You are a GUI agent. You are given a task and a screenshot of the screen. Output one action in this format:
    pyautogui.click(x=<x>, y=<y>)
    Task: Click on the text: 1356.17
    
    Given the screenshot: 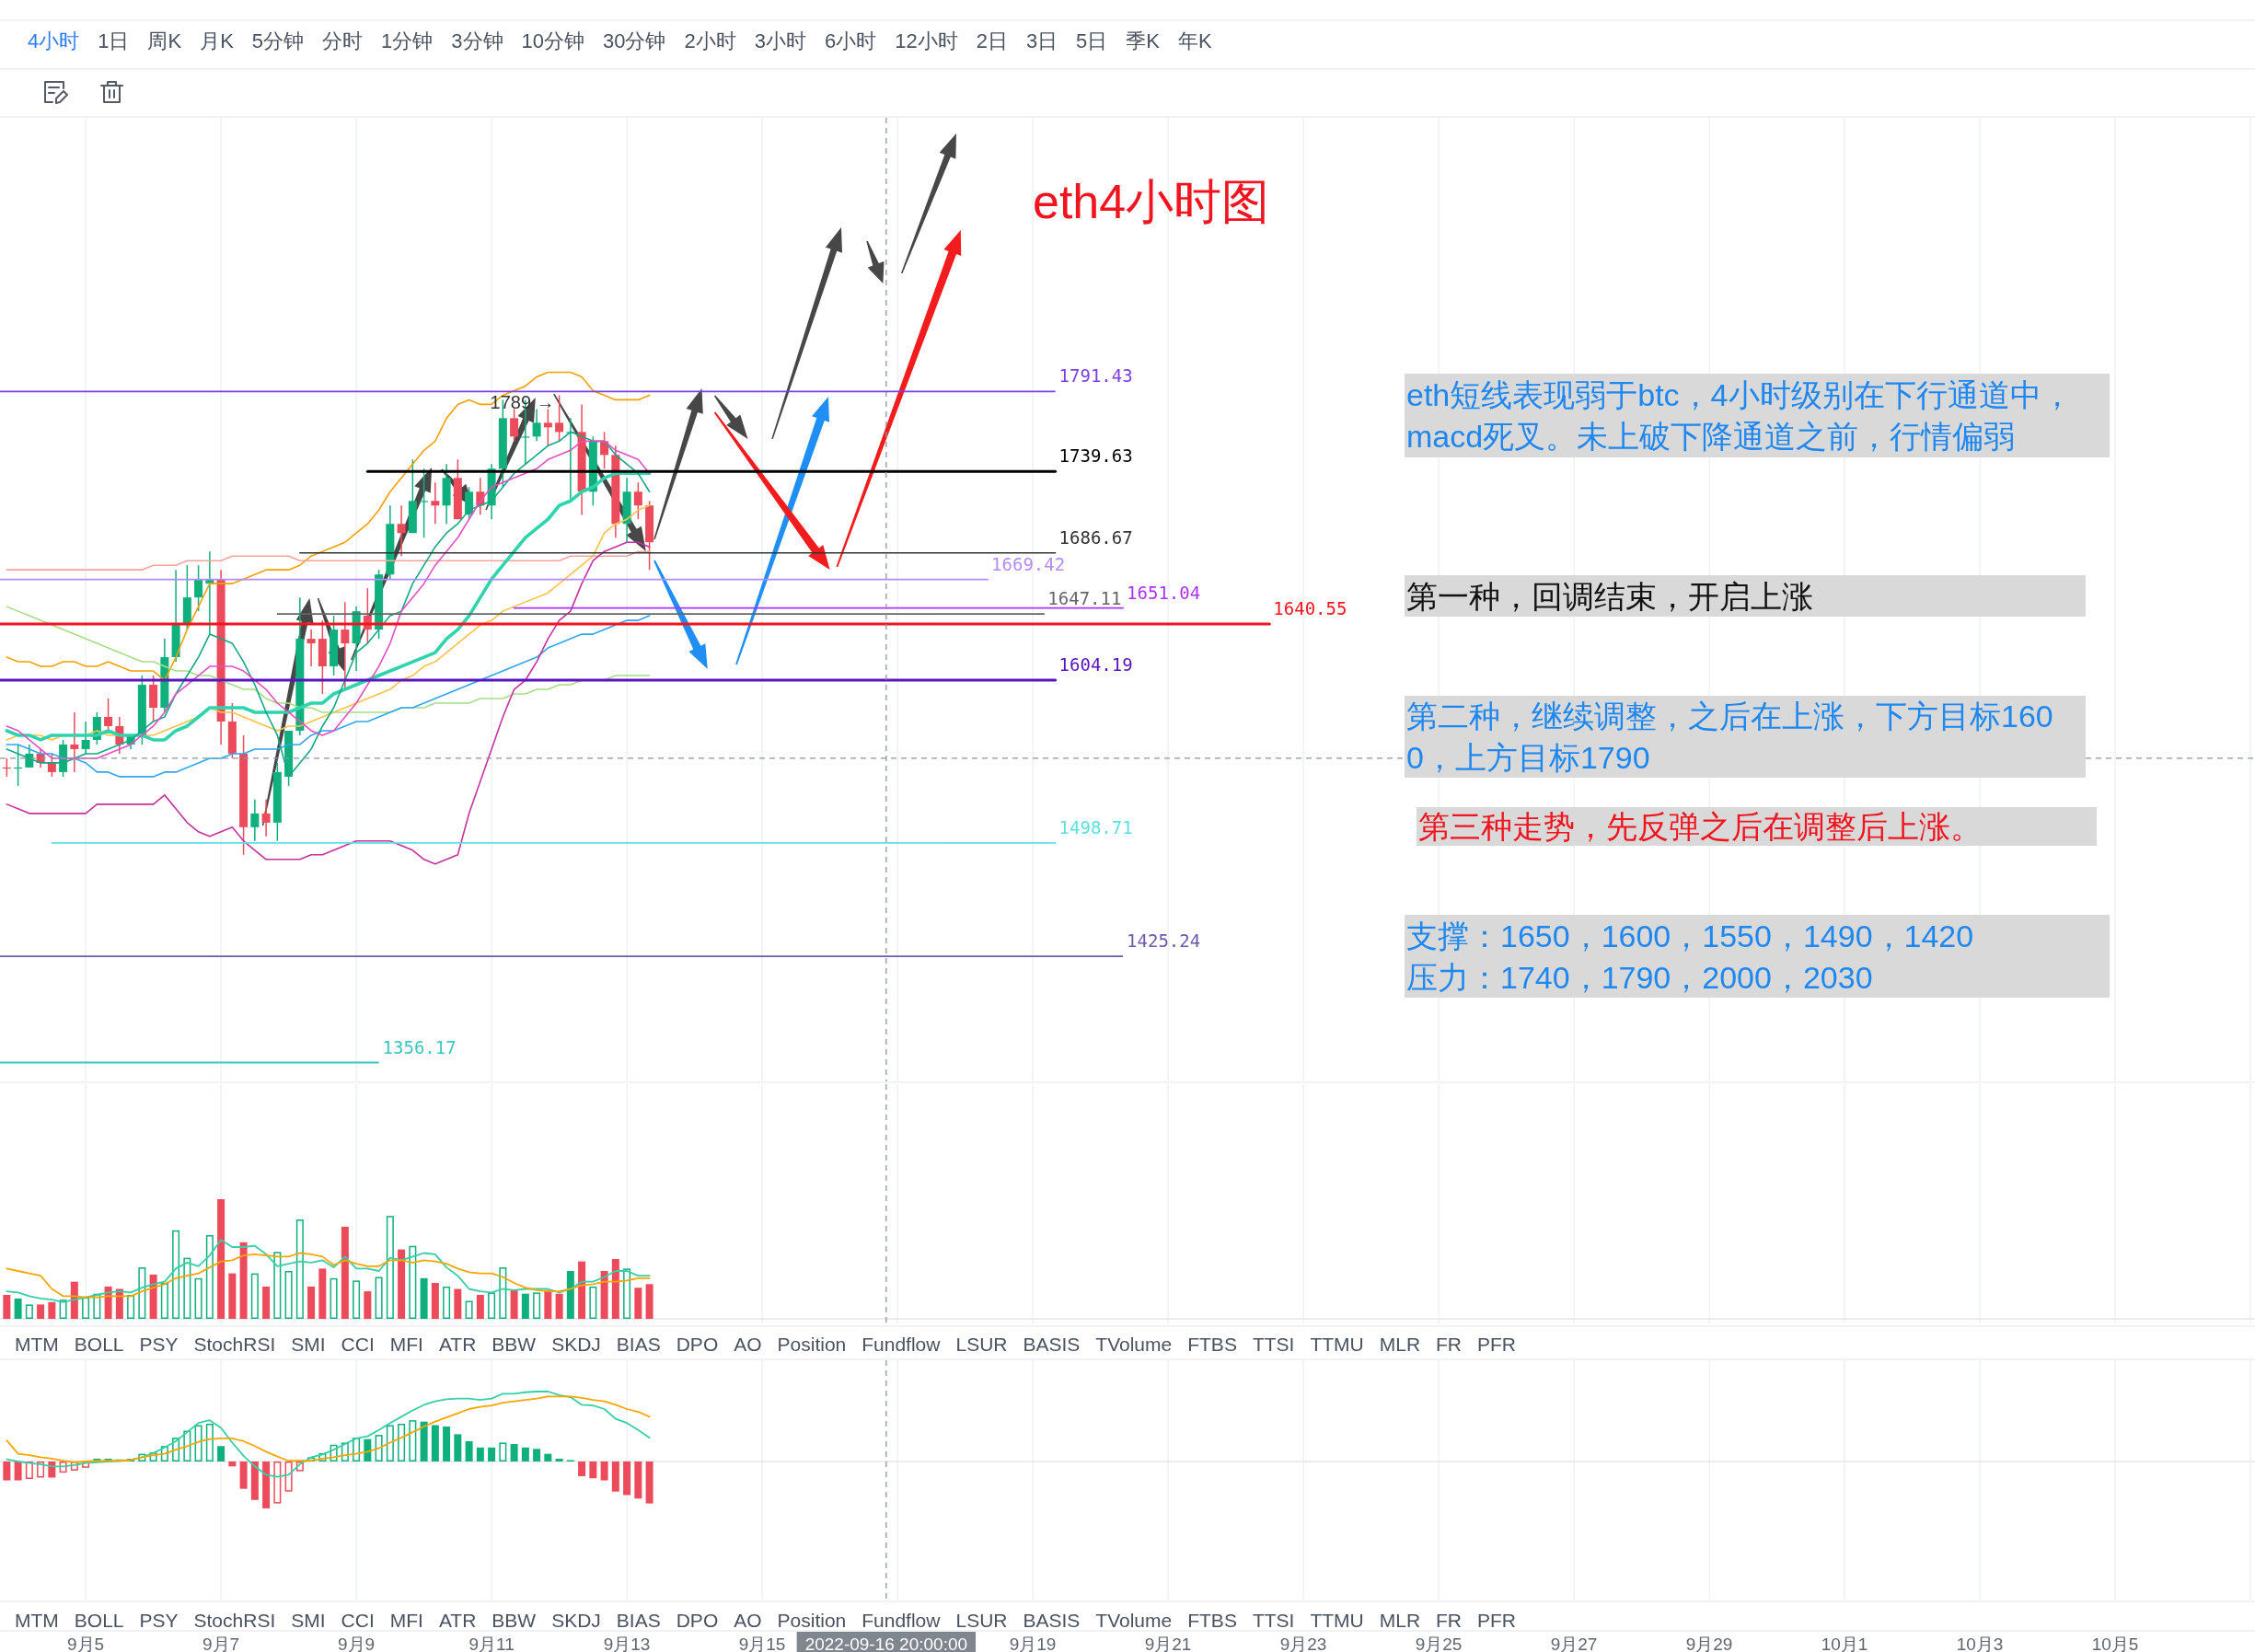 What is the action you would take?
    pyautogui.click(x=419, y=1046)
    